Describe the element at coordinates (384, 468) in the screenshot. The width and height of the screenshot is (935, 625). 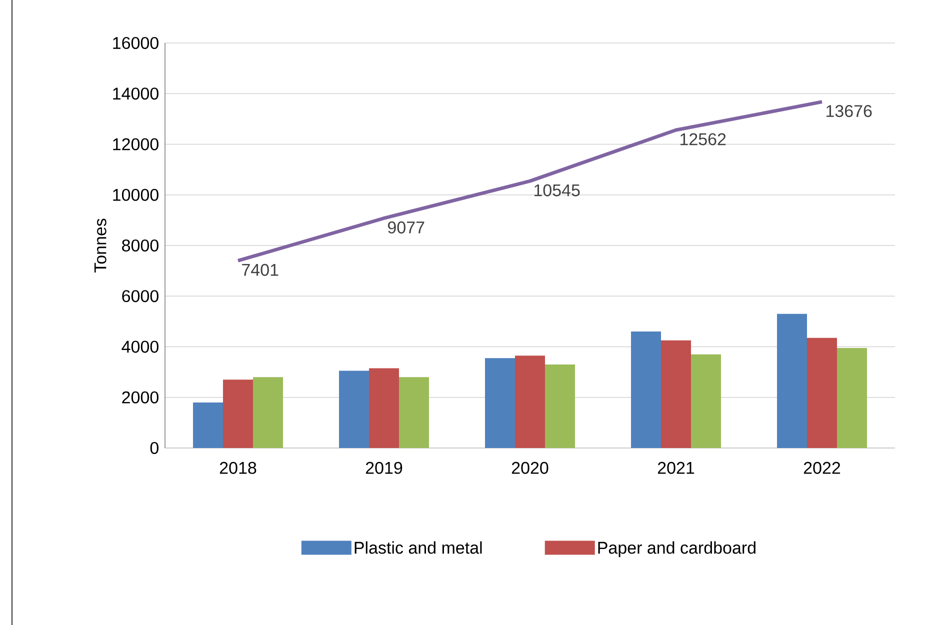
I see `x-tick-label: 2019` at that location.